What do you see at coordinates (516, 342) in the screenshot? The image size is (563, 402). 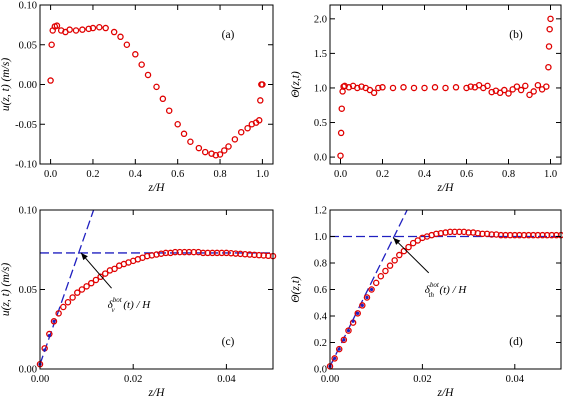 I see `panel-tag: (d)` at bounding box center [516, 342].